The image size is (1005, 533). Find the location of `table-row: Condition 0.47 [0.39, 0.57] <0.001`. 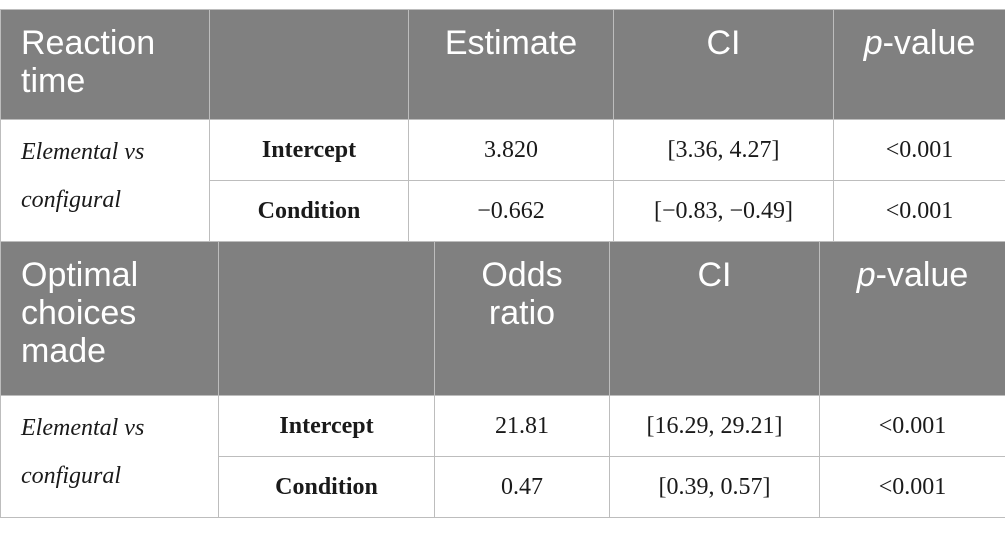

table-row: Condition 0.47 [0.39, 0.57] <0.001 is located at coordinates (503, 487).